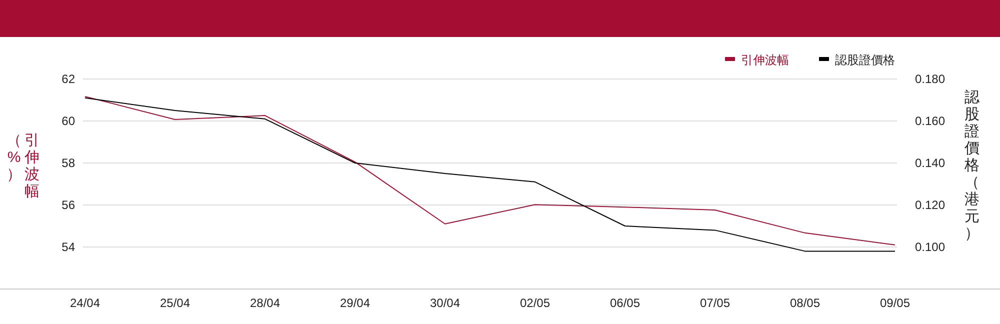 This screenshot has height=324, width=1000. What do you see at coordinates (69, 79) in the screenshot?
I see `y-tick-label: 62` at bounding box center [69, 79].